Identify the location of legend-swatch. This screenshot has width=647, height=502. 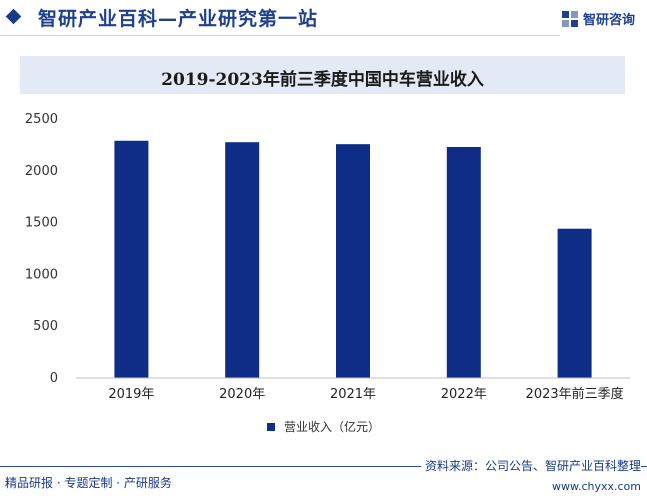
(270, 426).